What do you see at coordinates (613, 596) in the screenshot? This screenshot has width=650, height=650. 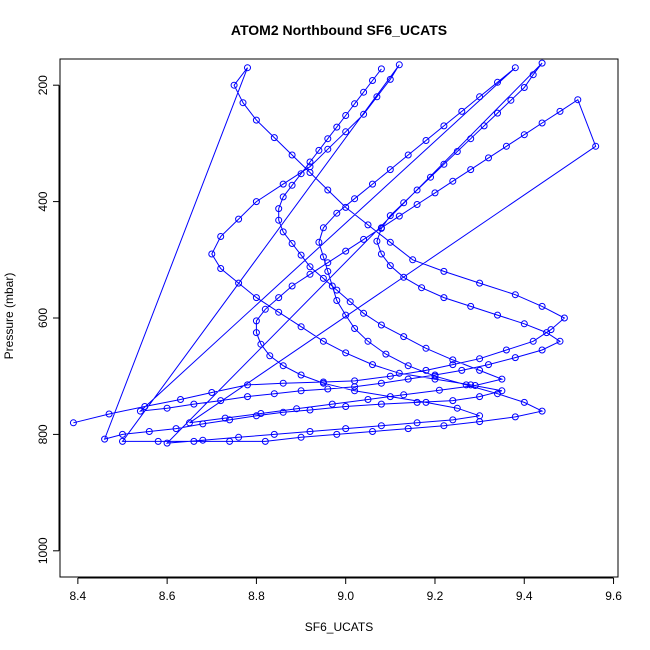 I see `x-tick-label: 9.6` at bounding box center [613, 596].